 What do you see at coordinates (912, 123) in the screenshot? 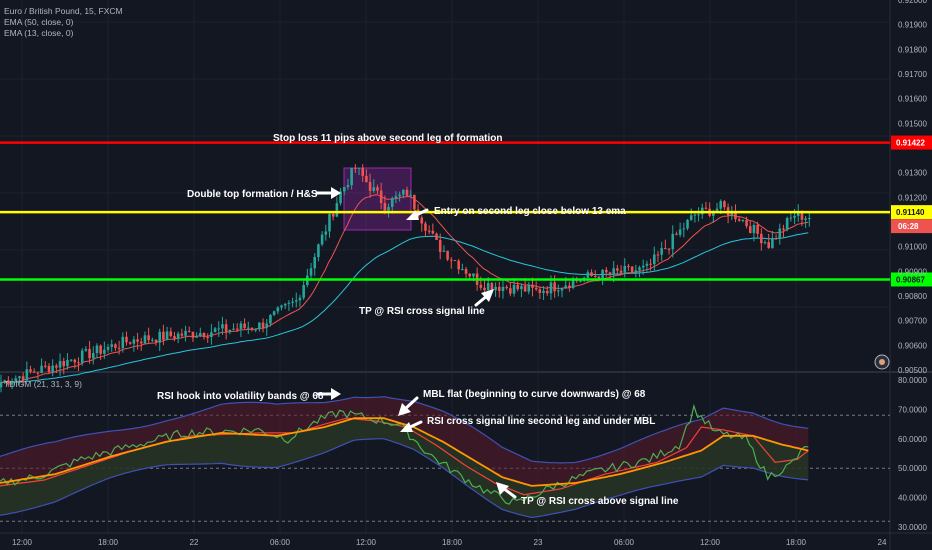
I see `price-tick-label: 0.91500` at bounding box center [912, 123].